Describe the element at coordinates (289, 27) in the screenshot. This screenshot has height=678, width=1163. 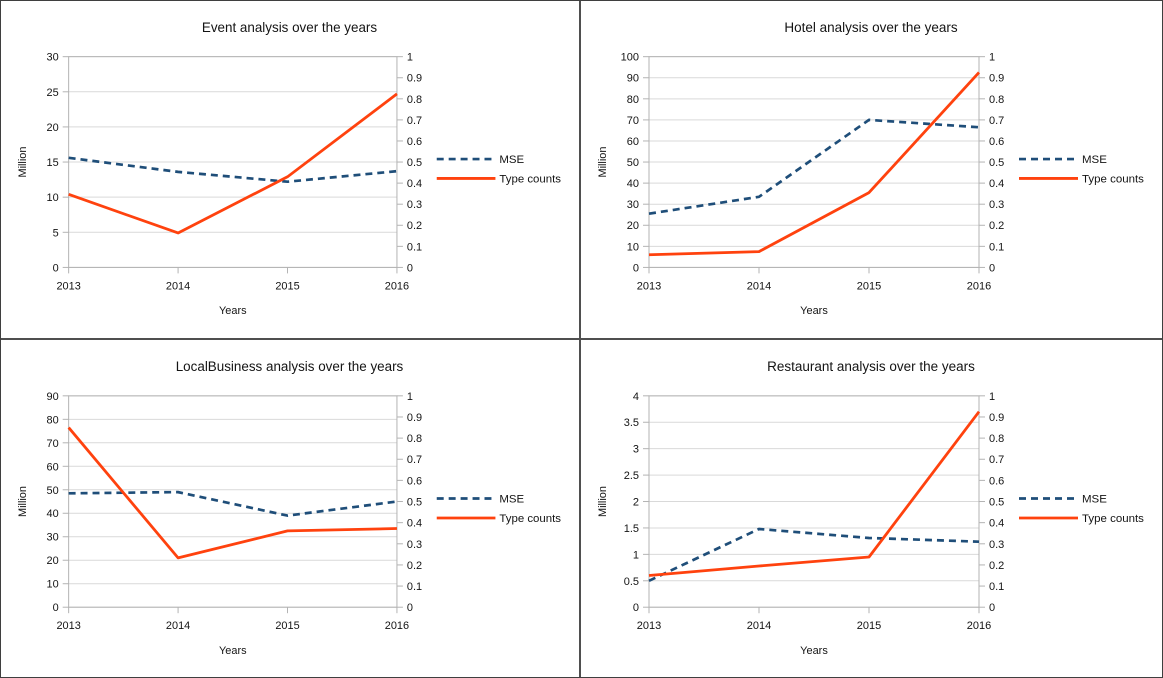
I see `chart-title: Event analysis over the years` at that location.